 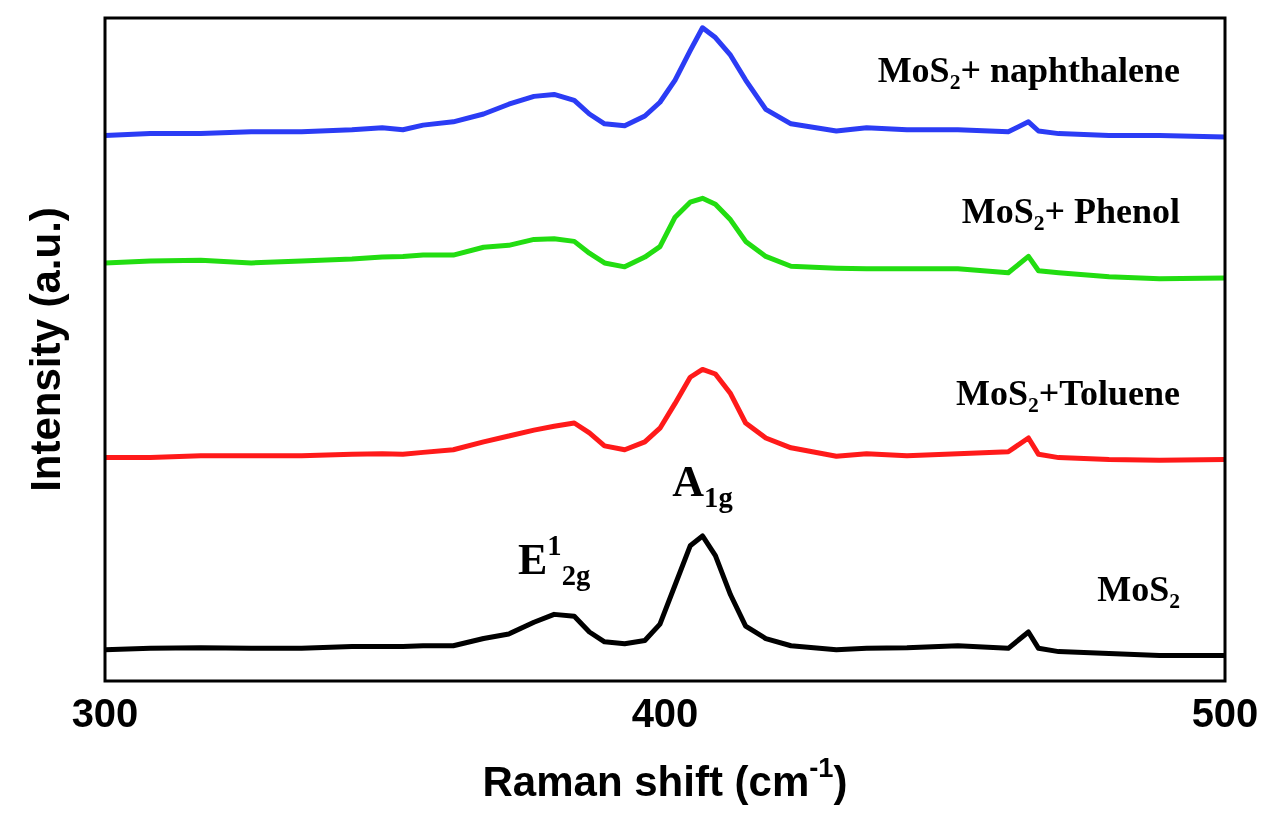 I want to click on y-axis-title: Intensity (a.u.), so click(x=45, y=349).